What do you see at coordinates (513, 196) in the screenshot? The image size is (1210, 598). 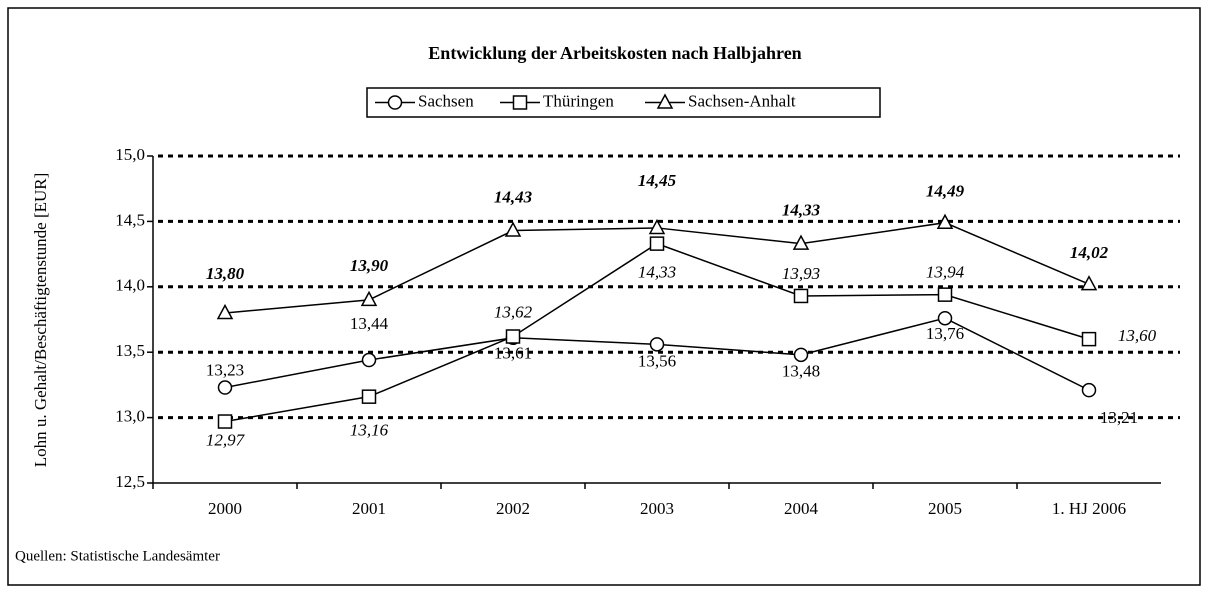 I see `data-label: 14,43` at bounding box center [513, 196].